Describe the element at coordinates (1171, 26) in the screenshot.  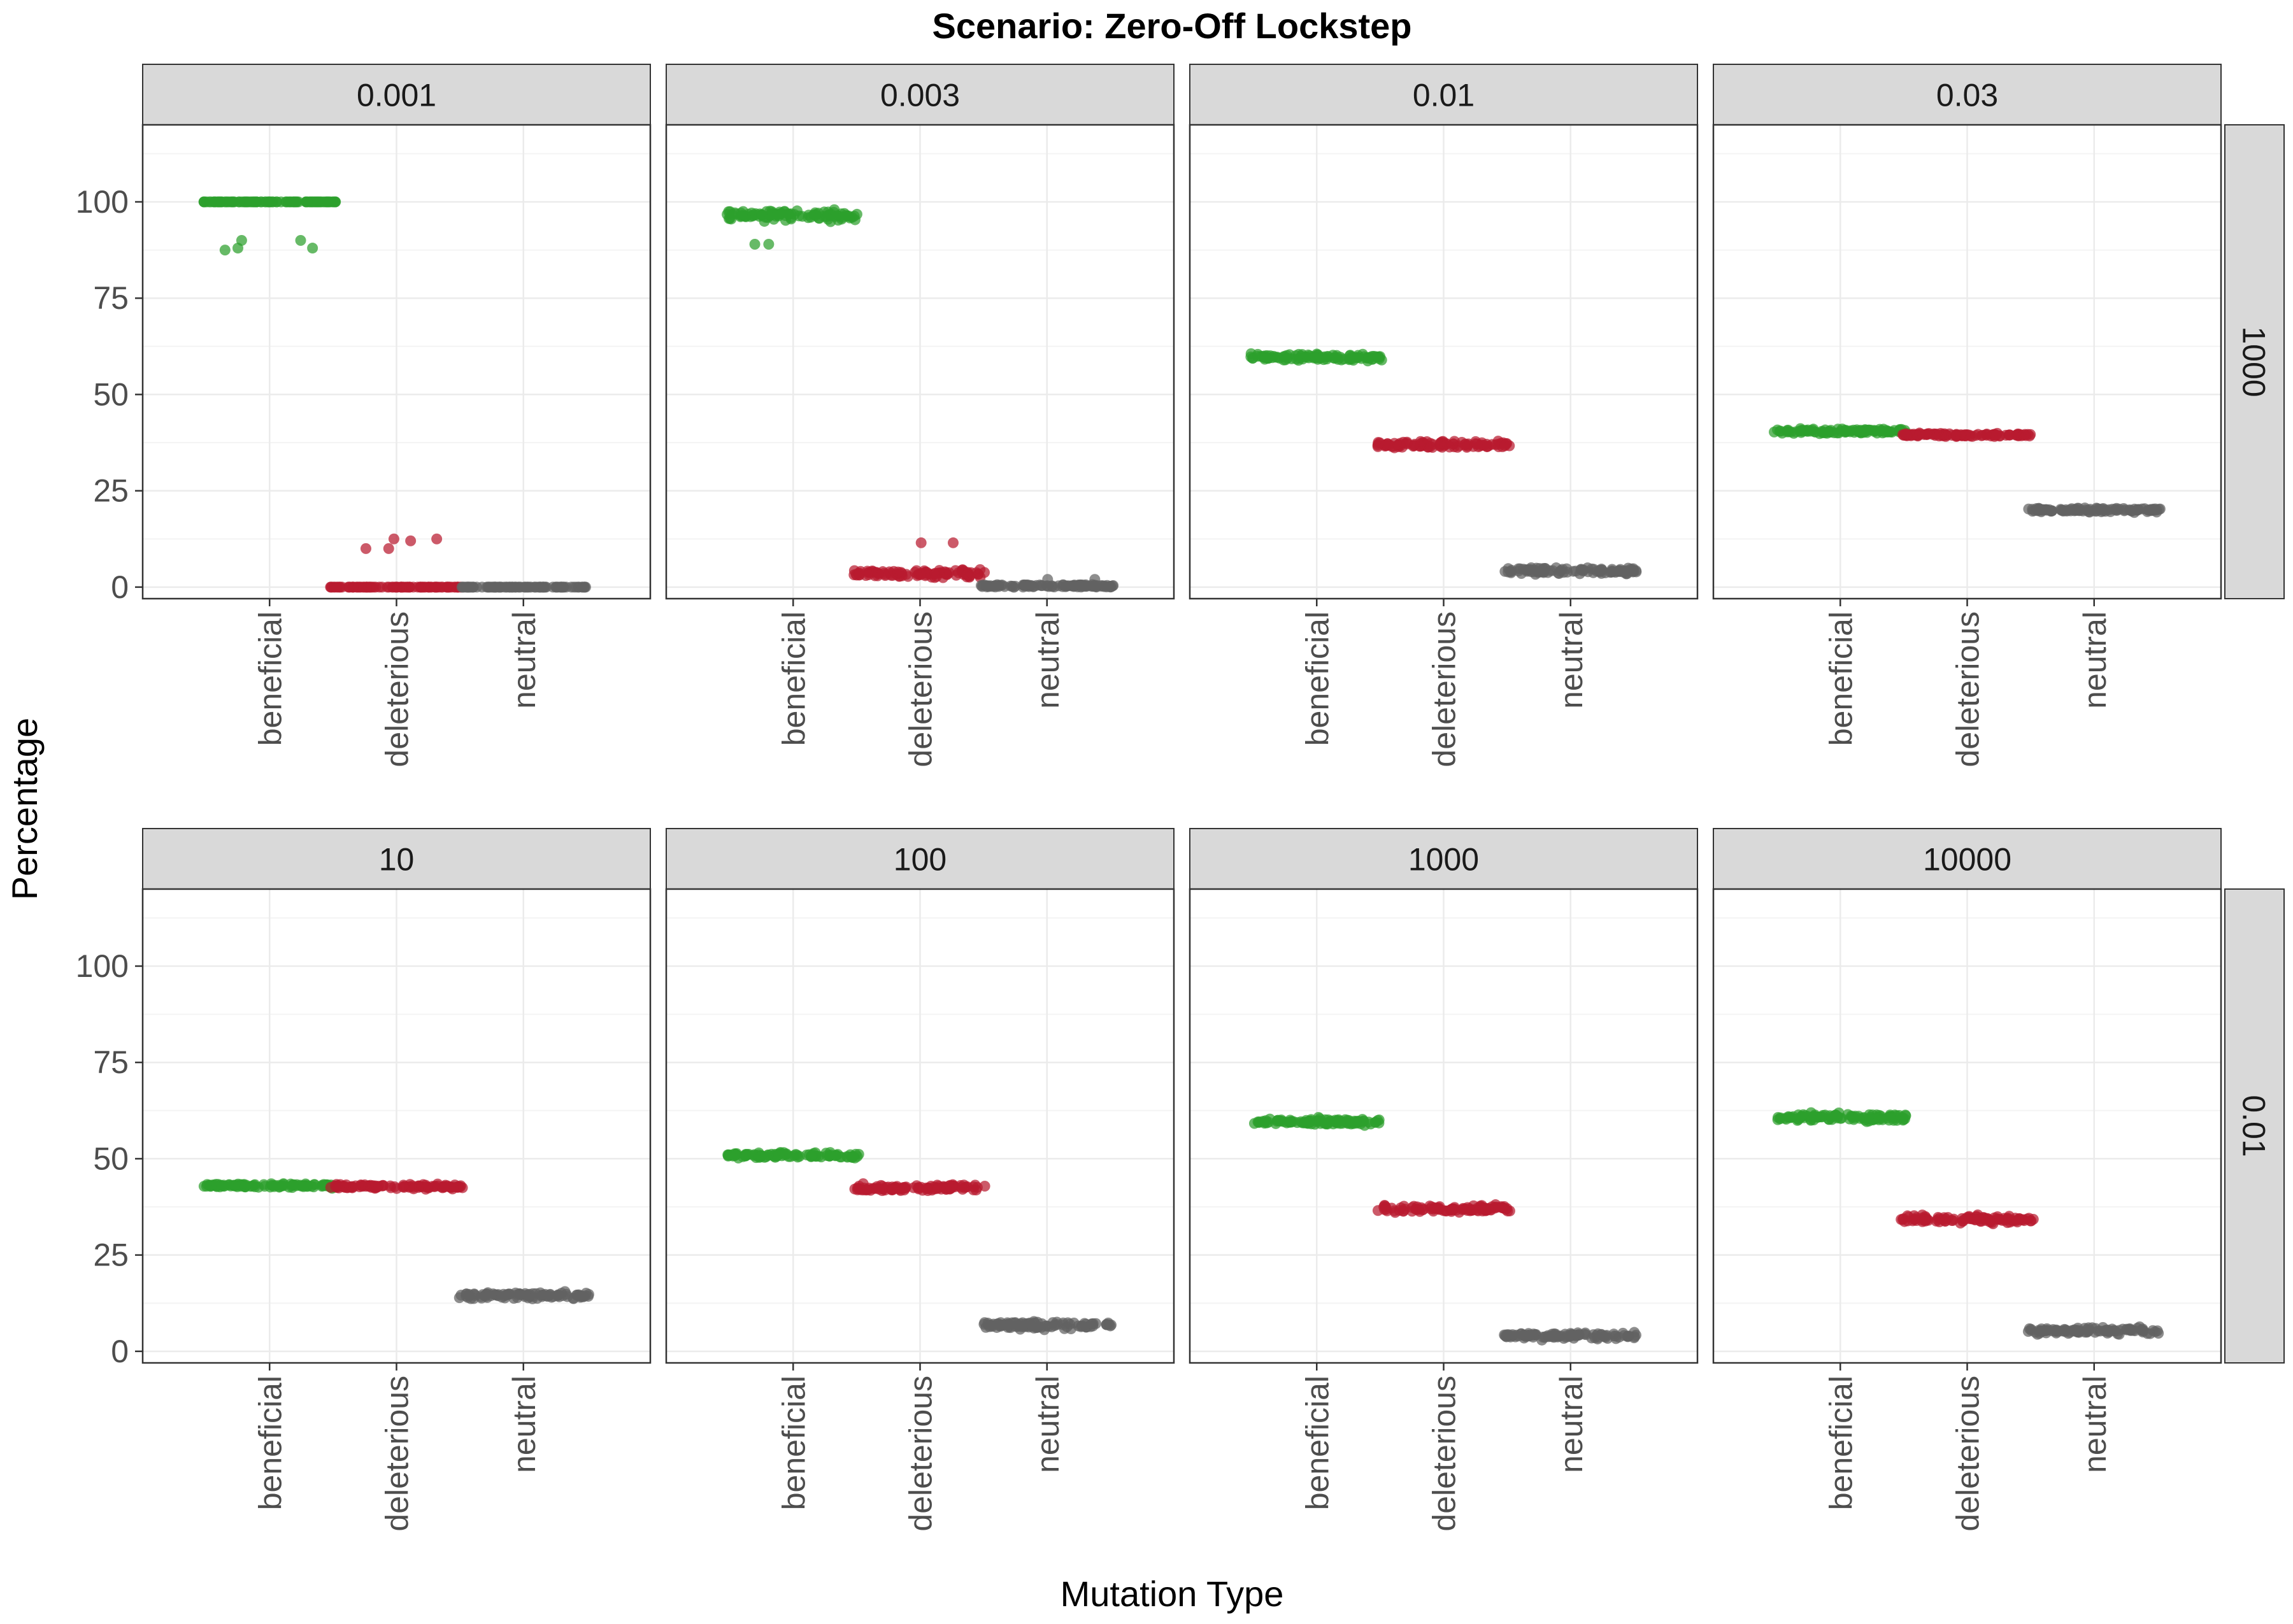
I see `chart-title: Scenario: Zero-Off Lockstep` at that location.